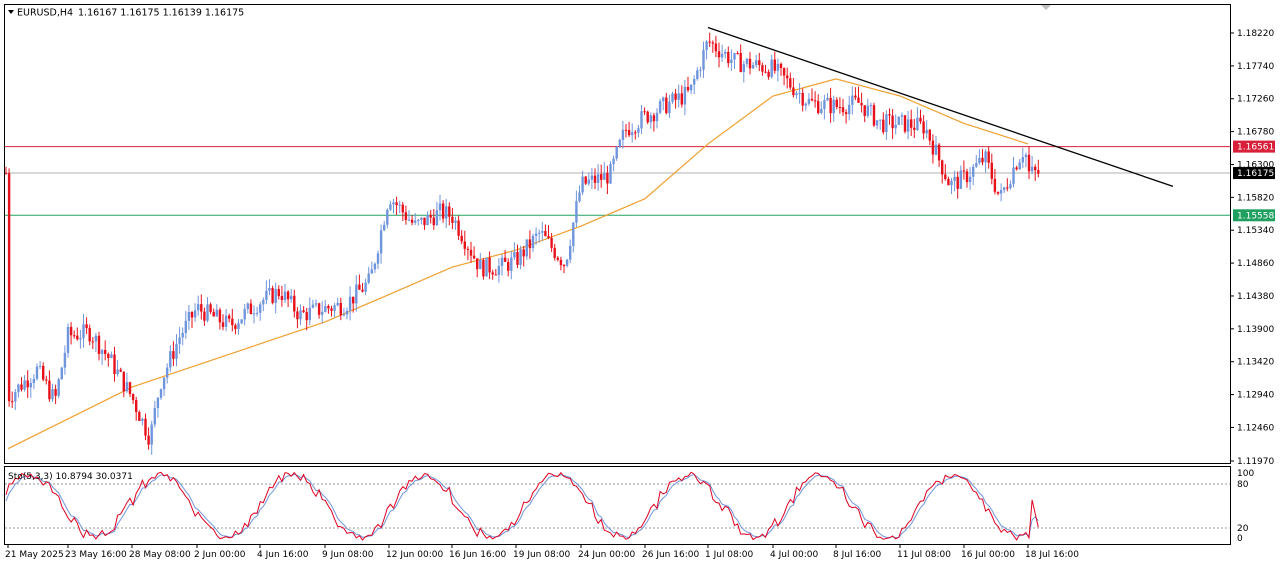 Image resolution: width=1280 pixels, height=567 pixels. What do you see at coordinates (940, 107) in the screenshot?
I see `trendline` at bounding box center [940, 107].